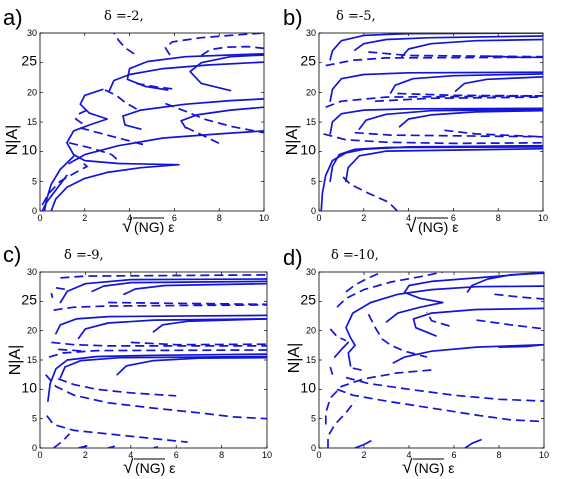 The image size is (574, 479). What do you see at coordinates (29, 61) in the screenshot?
I see `y-tick-label-a-5: 25` at bounding box center [29, 61].